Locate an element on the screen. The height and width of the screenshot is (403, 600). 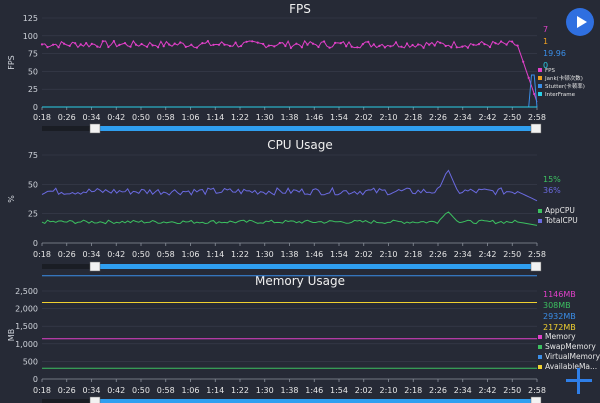
cpu-usage-xtick: 0:58 is located at coordinates (166, 254).